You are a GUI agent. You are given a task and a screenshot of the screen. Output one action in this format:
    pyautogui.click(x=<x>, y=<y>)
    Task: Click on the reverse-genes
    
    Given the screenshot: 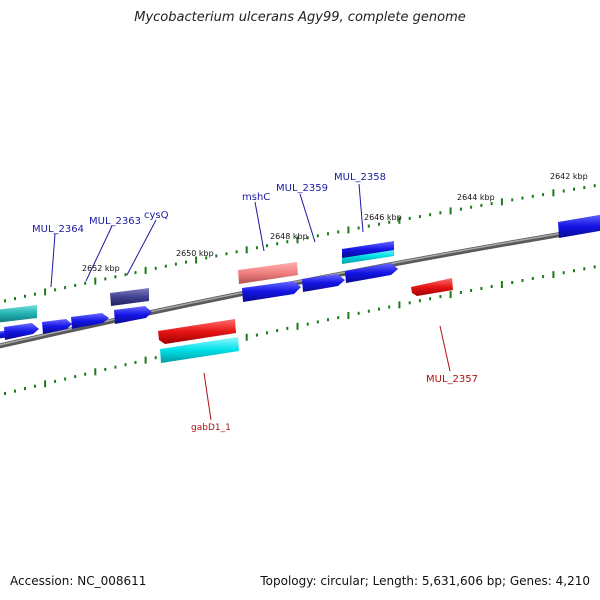 What is the action you would take?
    pyautogui.click(x=305, y=320)
    